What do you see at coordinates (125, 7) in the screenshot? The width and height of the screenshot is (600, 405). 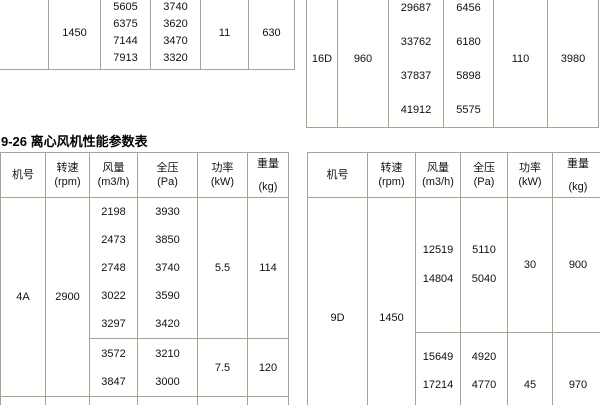 I see `flow-value: 5605` at bounding box center [125, 7].